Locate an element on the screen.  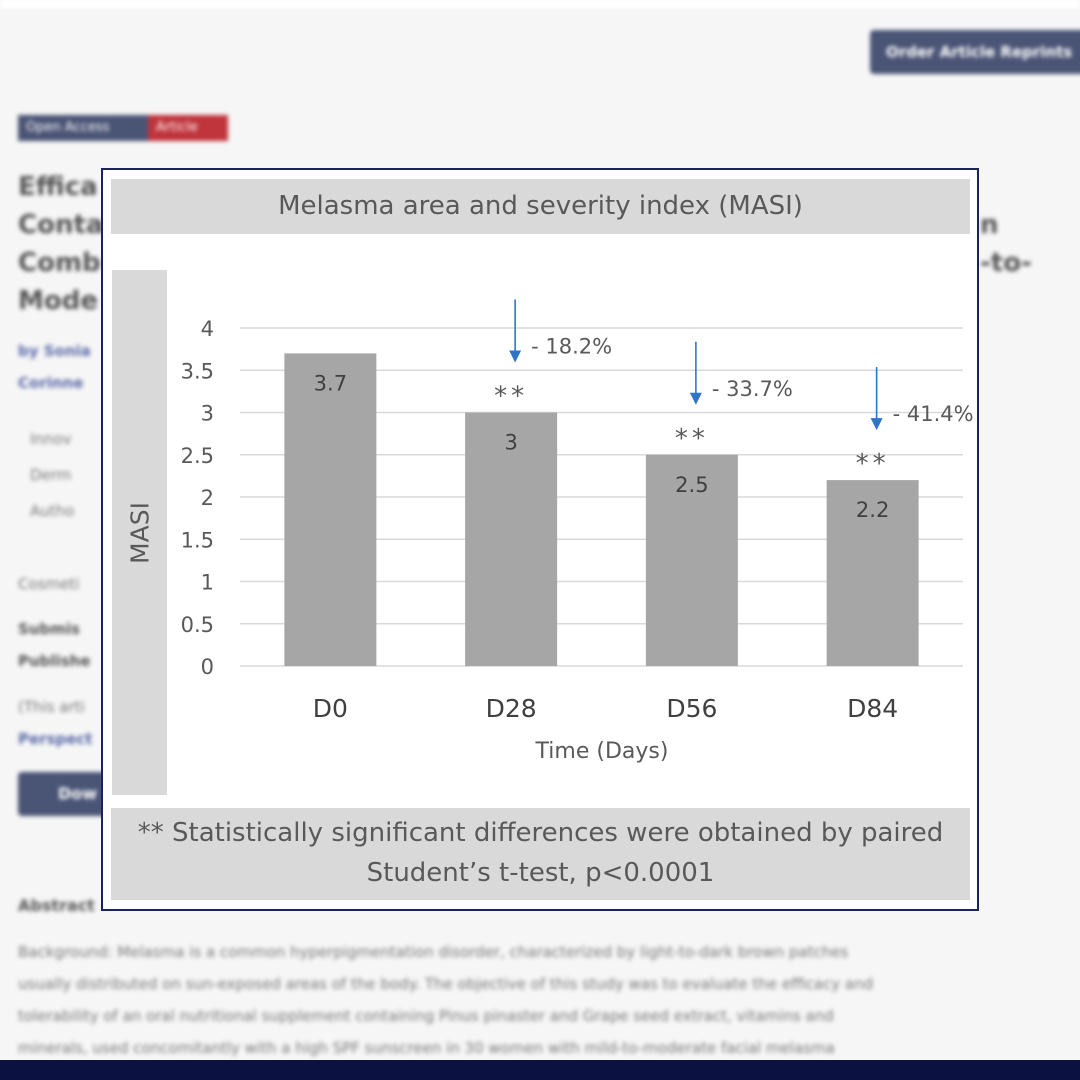
y-tick-label: 1 is located at coordinates (207, 583).